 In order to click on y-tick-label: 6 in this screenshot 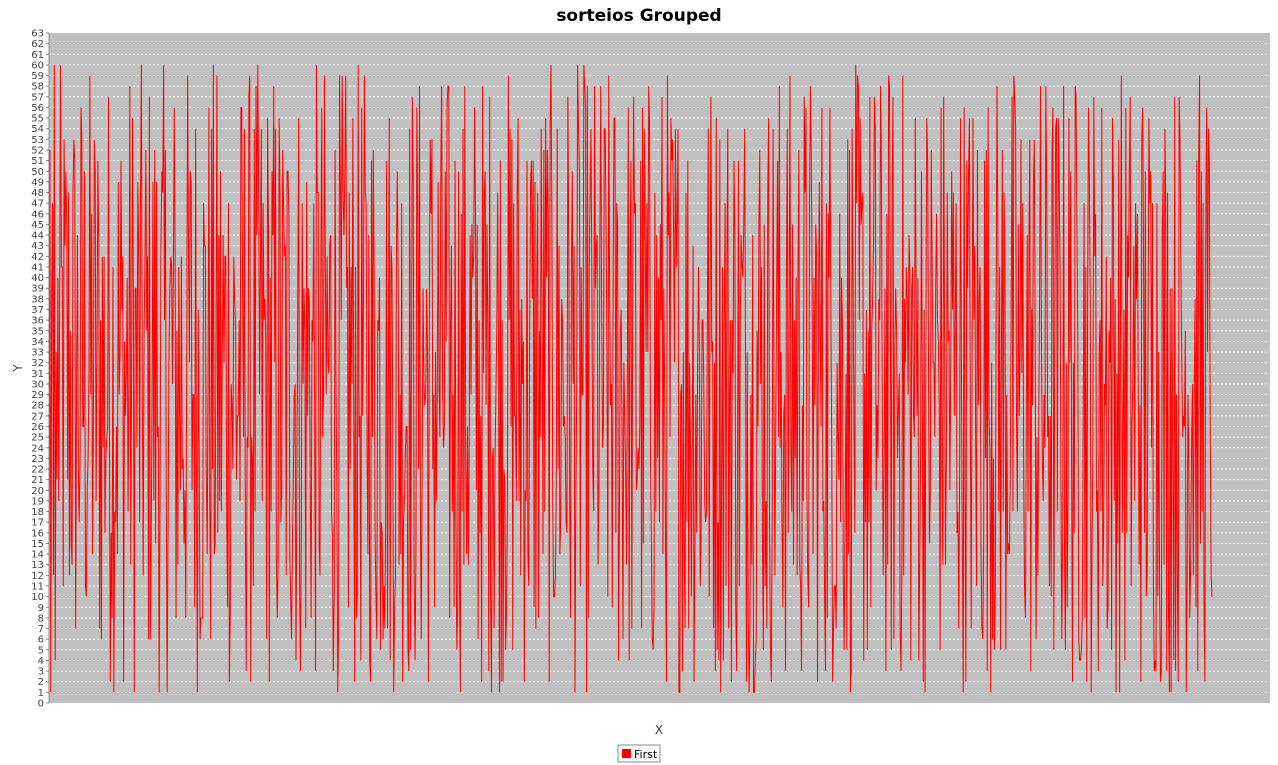, I will do `click(41, 640)`.